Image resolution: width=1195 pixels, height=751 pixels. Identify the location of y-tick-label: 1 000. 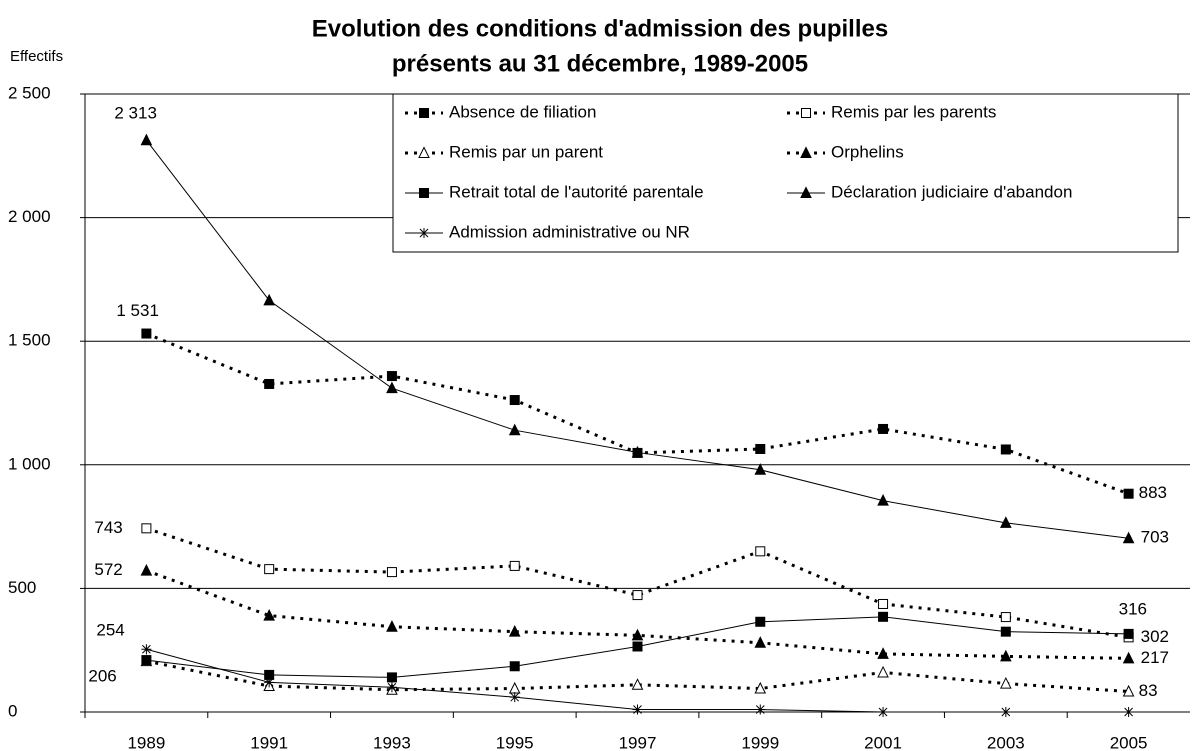
(29, 463).